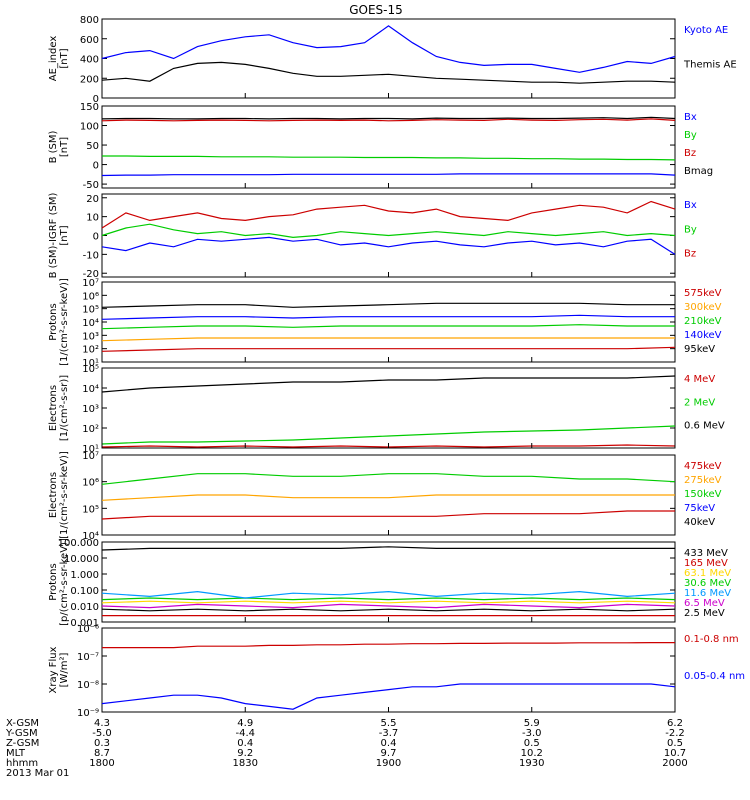 The image size is (750, 800). Describe the element at coordinates (64, 582) in the screenshot. I see `y-axis-label: [p/(cm²-s-sr-keV)]` at that location.